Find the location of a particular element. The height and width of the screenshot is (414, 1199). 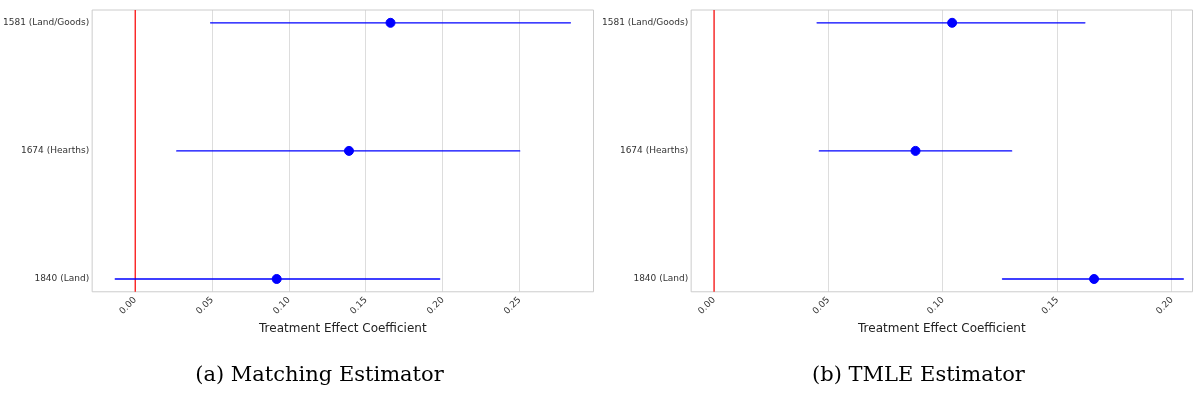

text: (b) TMLE Estimator is located at coordinates (918, 374).